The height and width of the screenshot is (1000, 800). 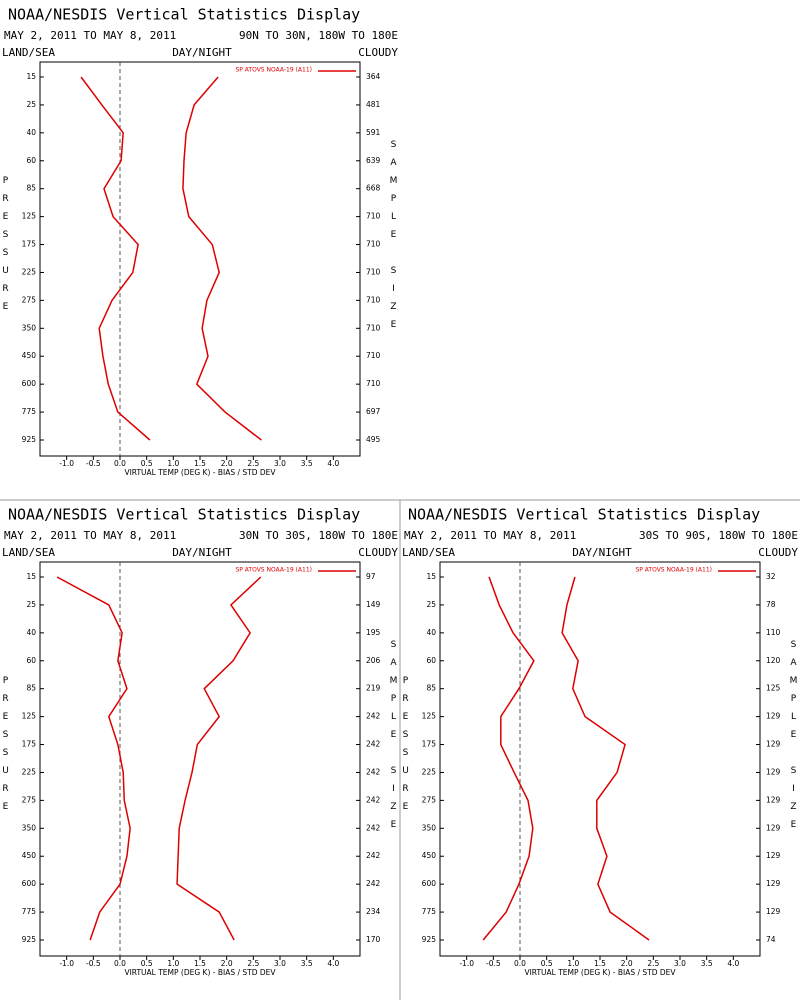 I want to click on sample-size: 481, so click(x=373, y=104).